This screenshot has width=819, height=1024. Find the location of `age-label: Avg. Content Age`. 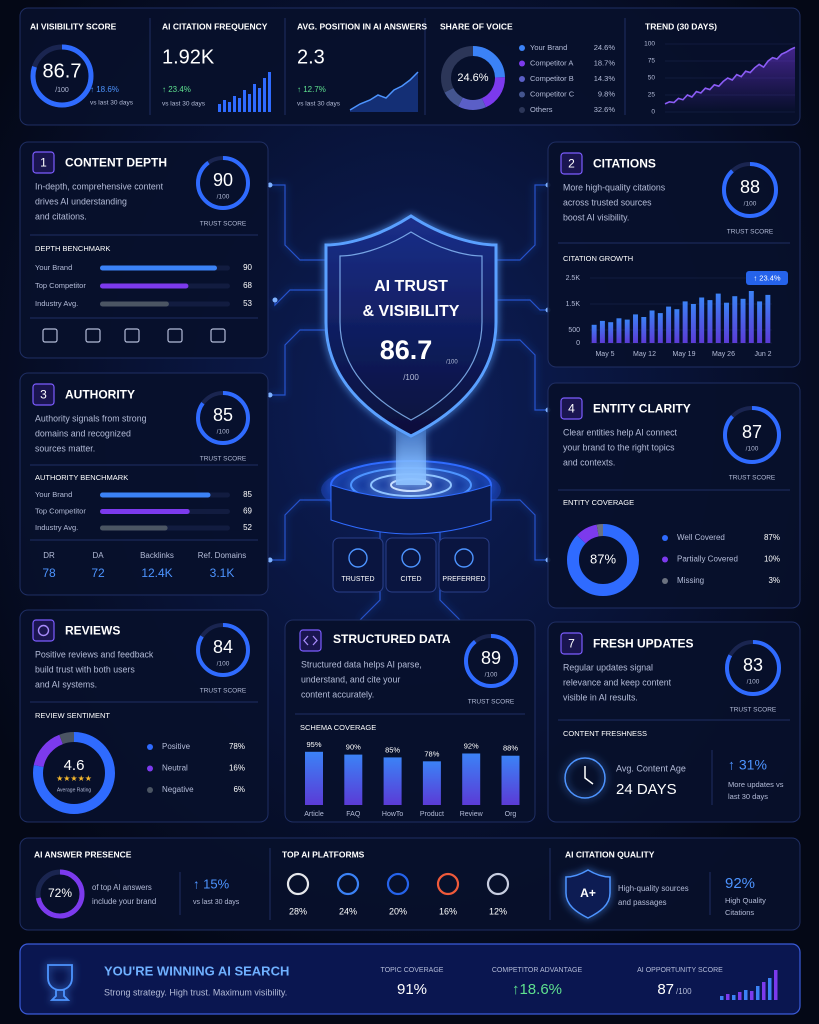

age-label: Avg. Content Age is located at coordinates (651, 768).